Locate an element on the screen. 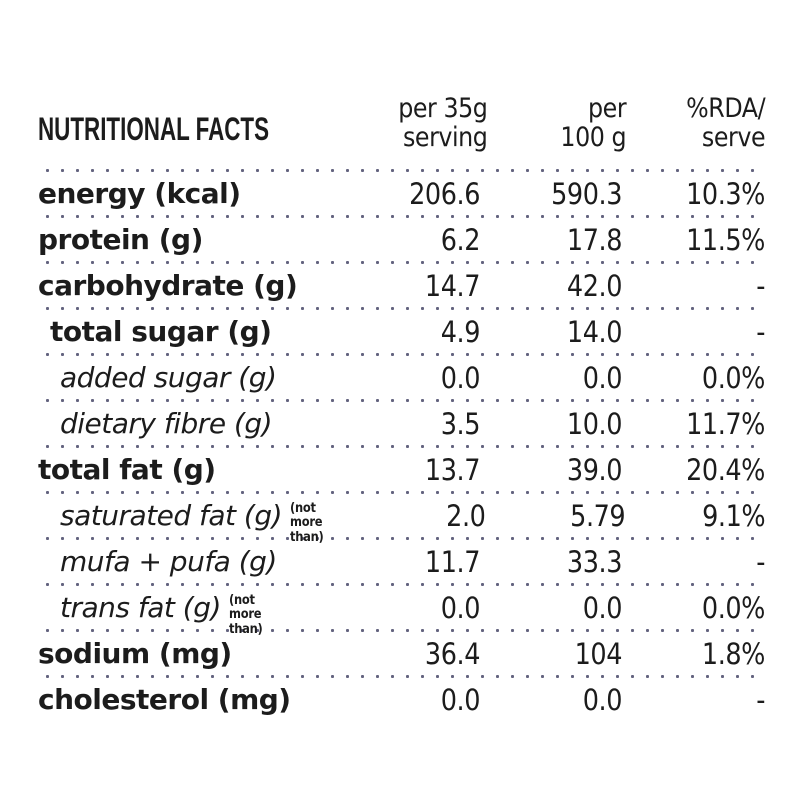 The height and width of the screenshot is (800, 800). nutrient-label: carbohydrate (g) is located at coordinates (168, 286).